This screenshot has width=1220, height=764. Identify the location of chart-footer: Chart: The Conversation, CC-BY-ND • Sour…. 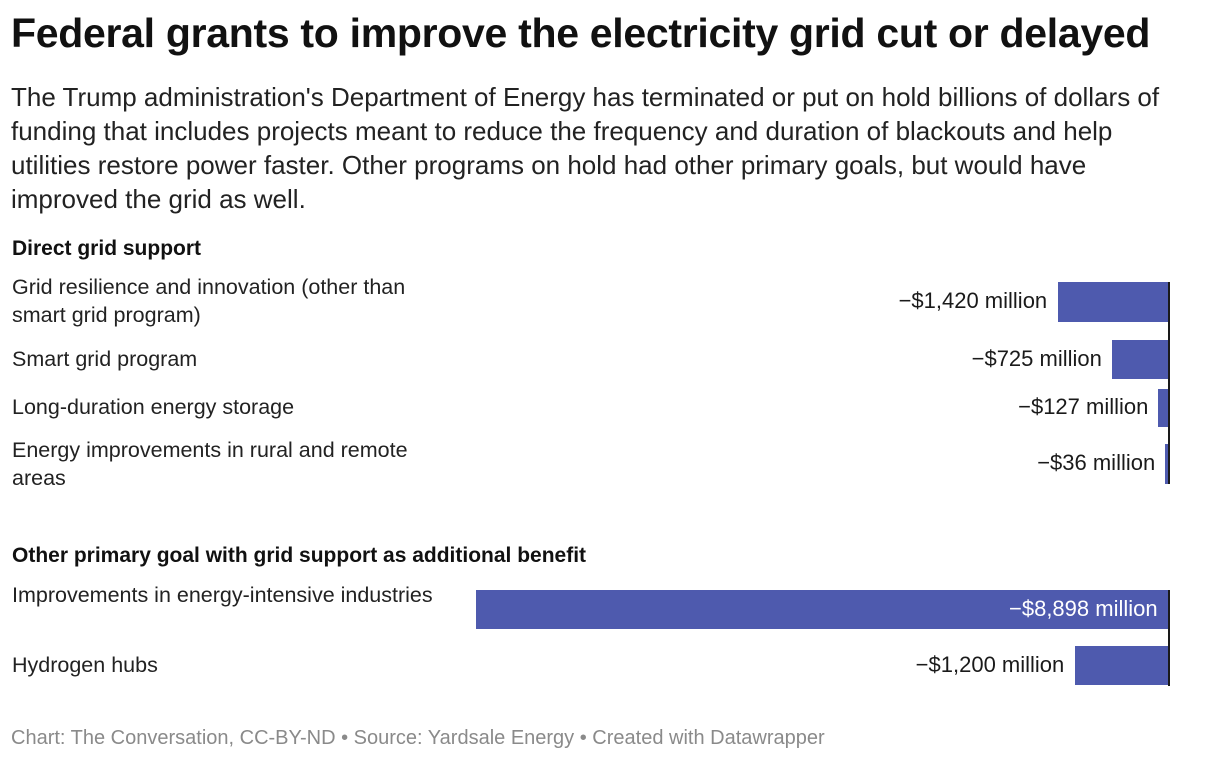
(418, 738).